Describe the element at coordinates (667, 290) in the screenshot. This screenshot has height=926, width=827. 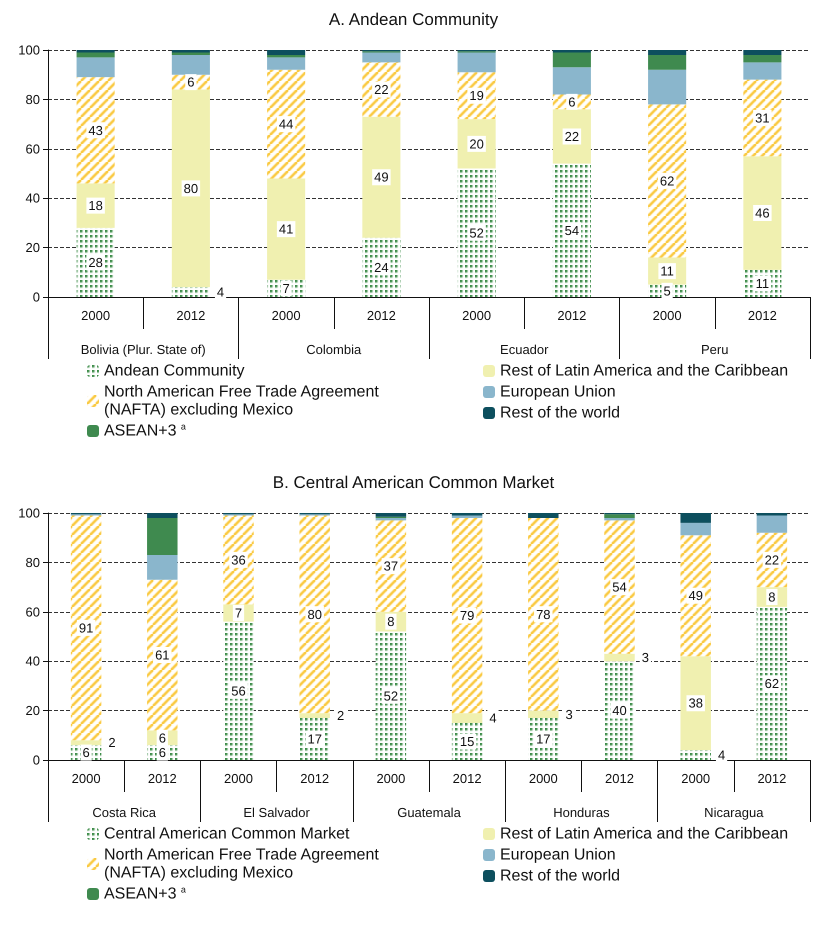
I see `data-label: 5` at that location.